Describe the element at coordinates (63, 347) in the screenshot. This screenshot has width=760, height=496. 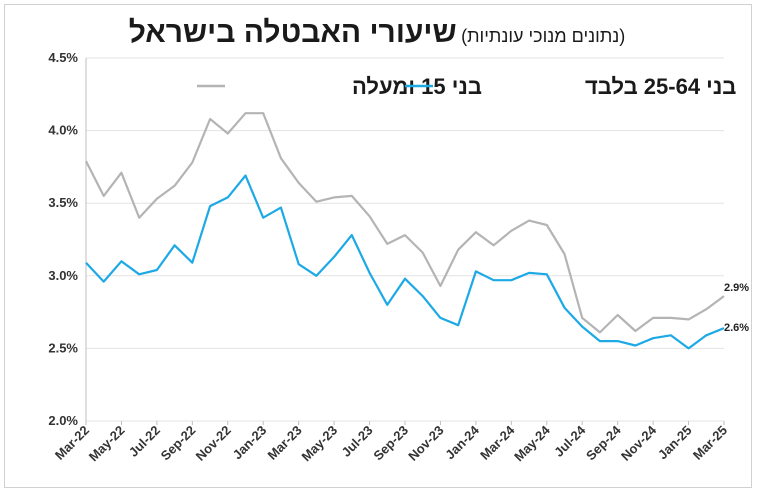
I see `y-tick-label: 2.5%` at that location.